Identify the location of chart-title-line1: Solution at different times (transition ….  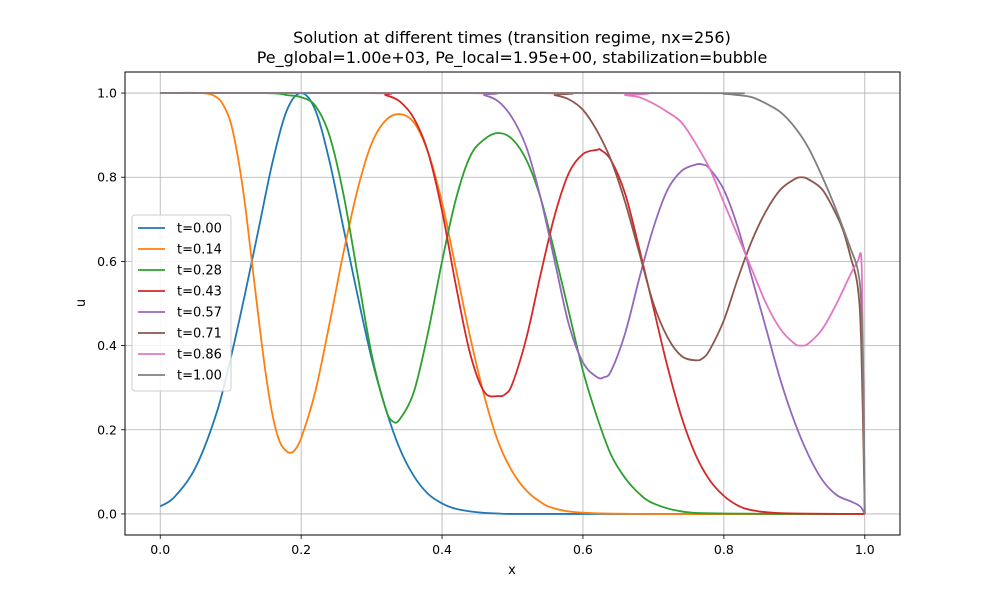
(512, 37).